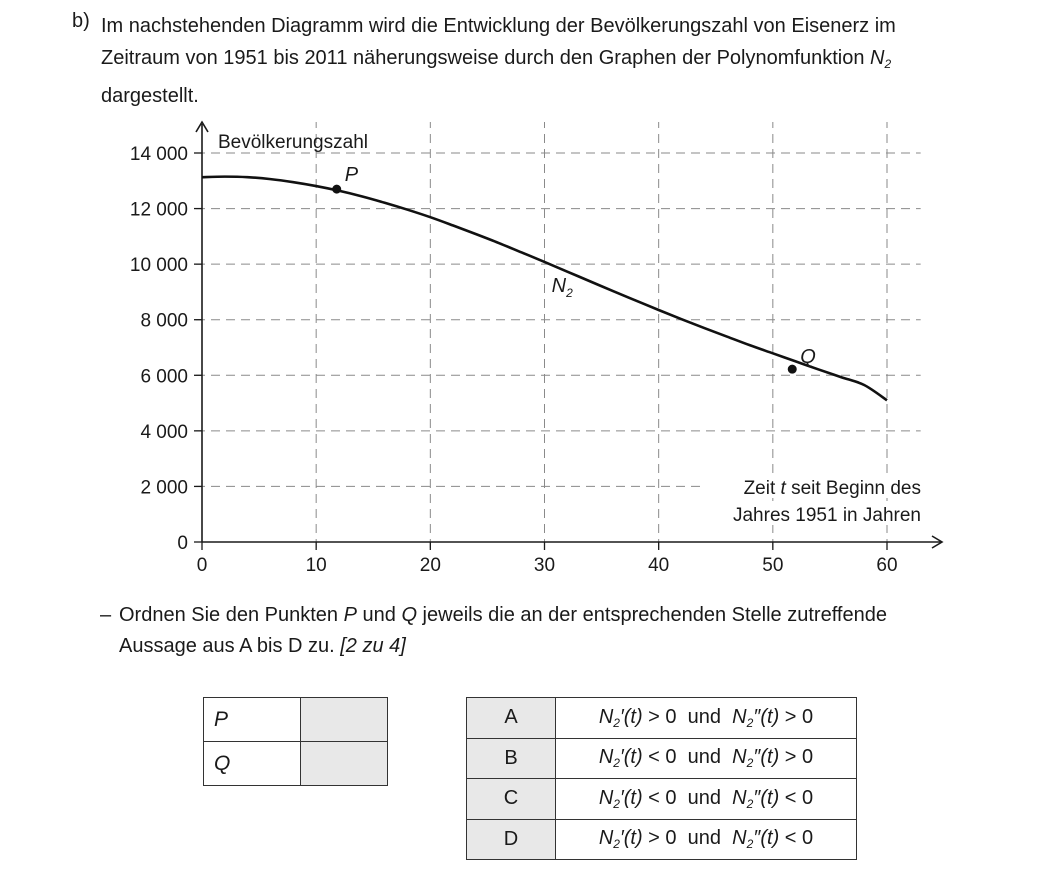 Image resolution: width=1040 pixels, height=884 pixels. What do you see at coordinates (164, 487) in the screenshot?
I see `tick-label-y: 2 000` at bounding box center [164, 487].